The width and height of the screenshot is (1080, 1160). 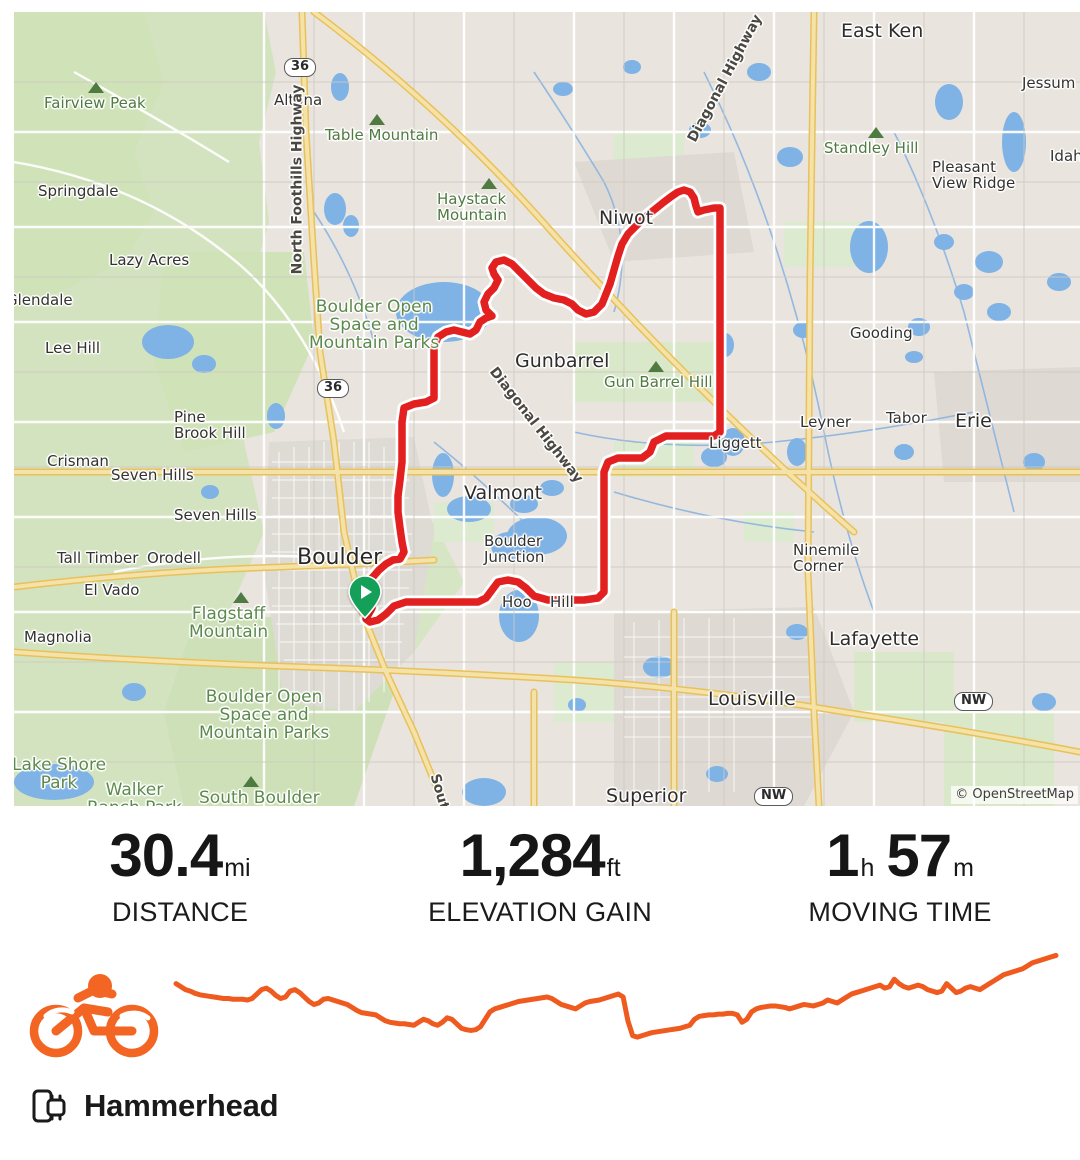 I want to click on stat-moving-time: 1 h 57 m MOVING TIME, so click(x=900, y=886).